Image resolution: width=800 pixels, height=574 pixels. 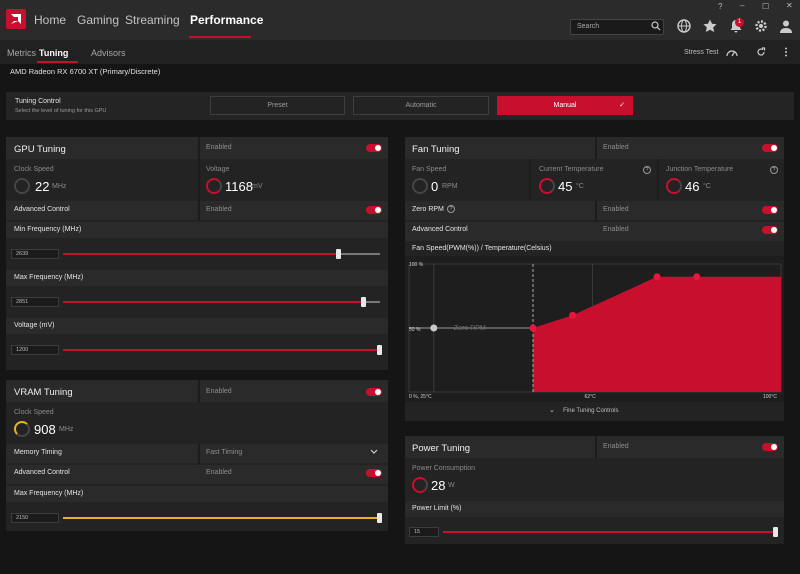 What do you see at coordinates (451, 209) in the screenshot?
I see `zero-rpm-help-icon: ?` at bounding box center [451, 209].